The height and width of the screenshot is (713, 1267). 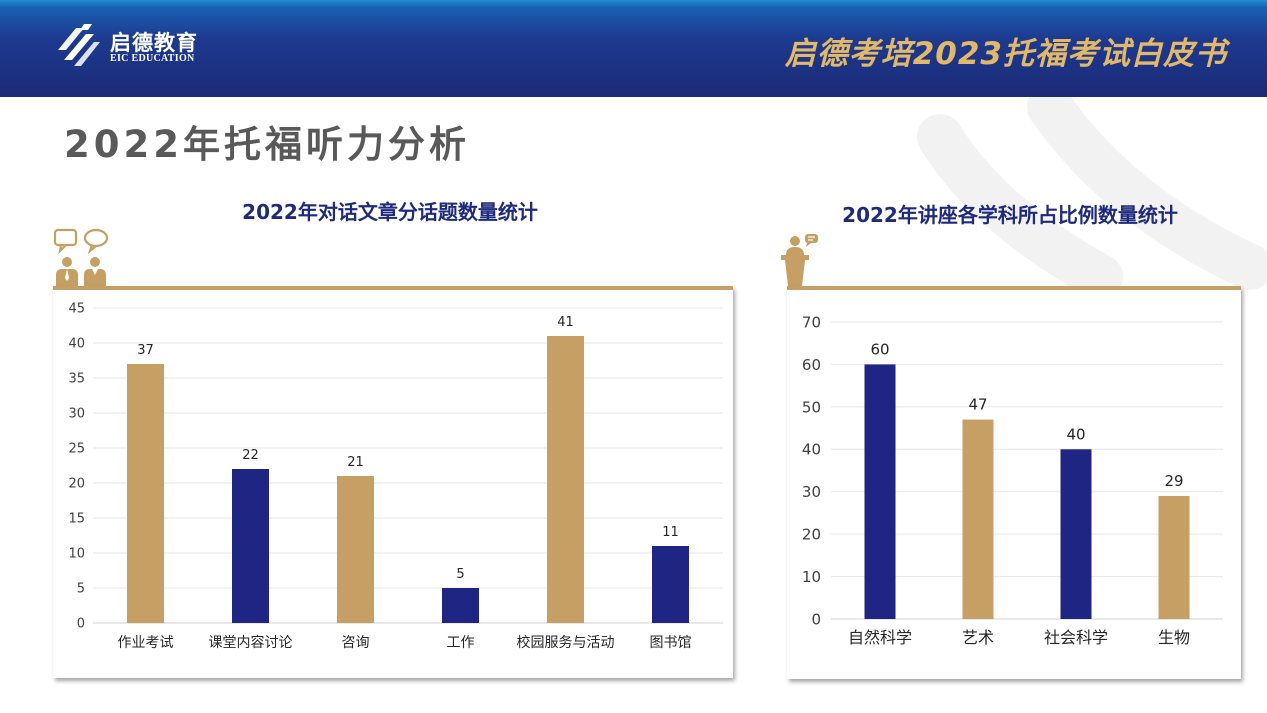 I want to click on x-tick-label: 图书馆, so click(x=671, y=643).